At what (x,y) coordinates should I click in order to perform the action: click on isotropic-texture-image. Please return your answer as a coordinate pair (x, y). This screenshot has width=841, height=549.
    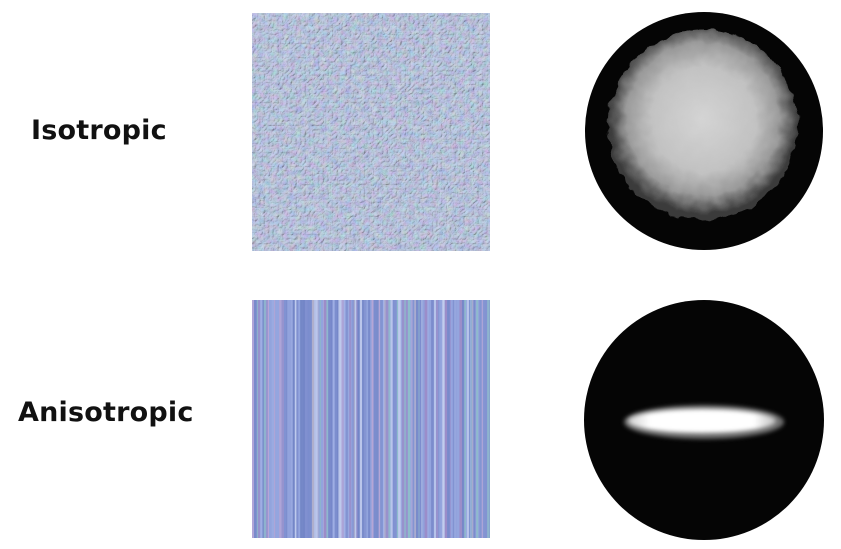
    Looking at the image, I should click on (371, 132).